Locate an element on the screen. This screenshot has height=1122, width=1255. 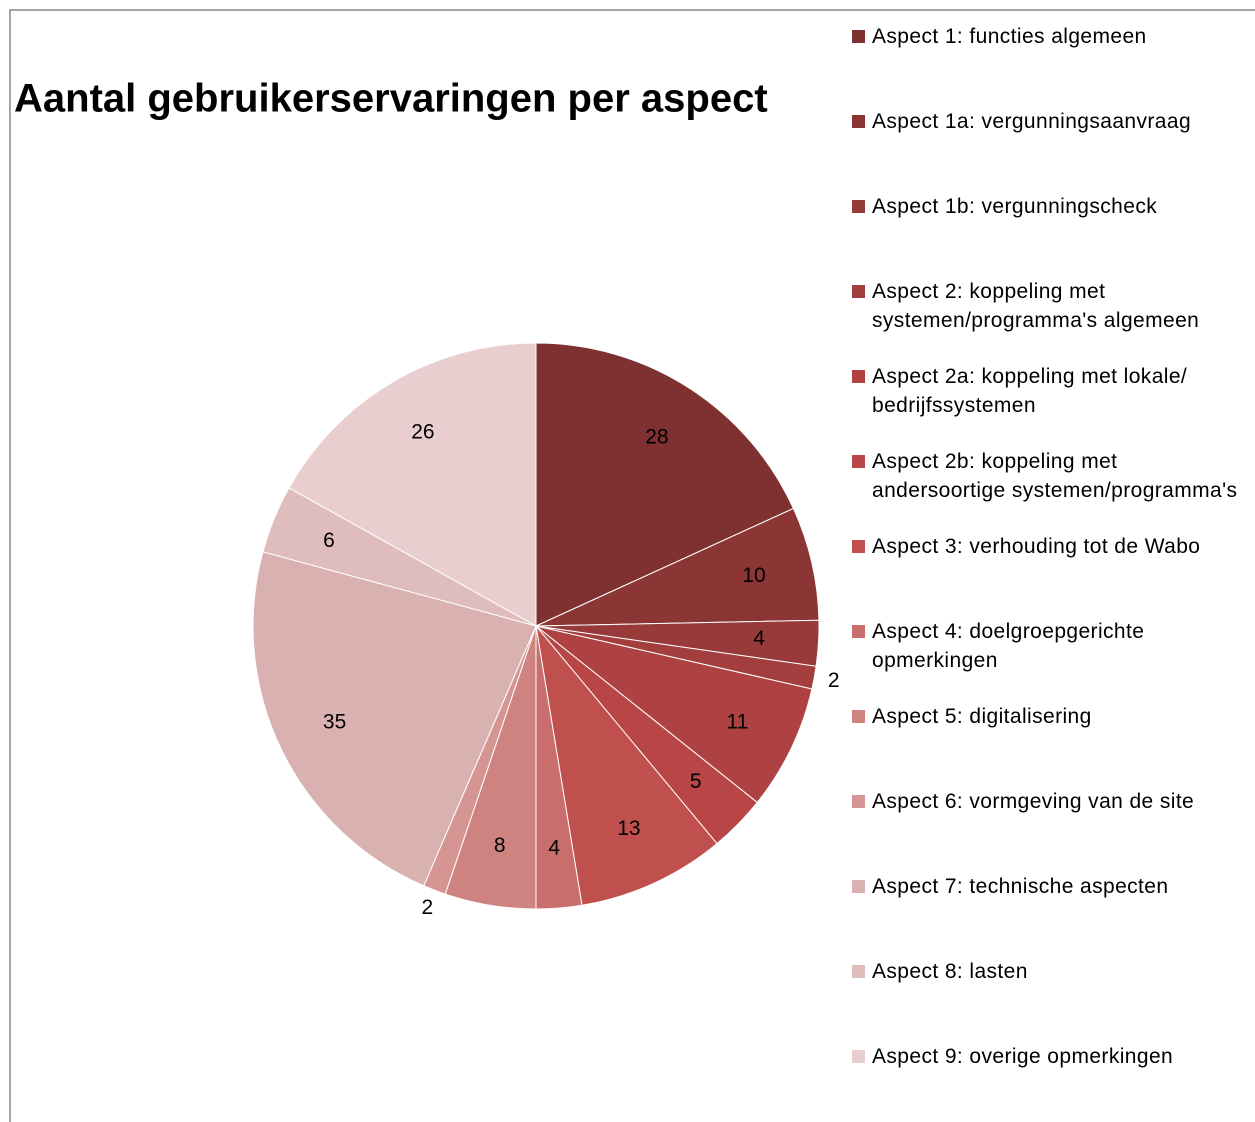
legend-label: Aspect 8: lasten is located at coordinates (950, 971).